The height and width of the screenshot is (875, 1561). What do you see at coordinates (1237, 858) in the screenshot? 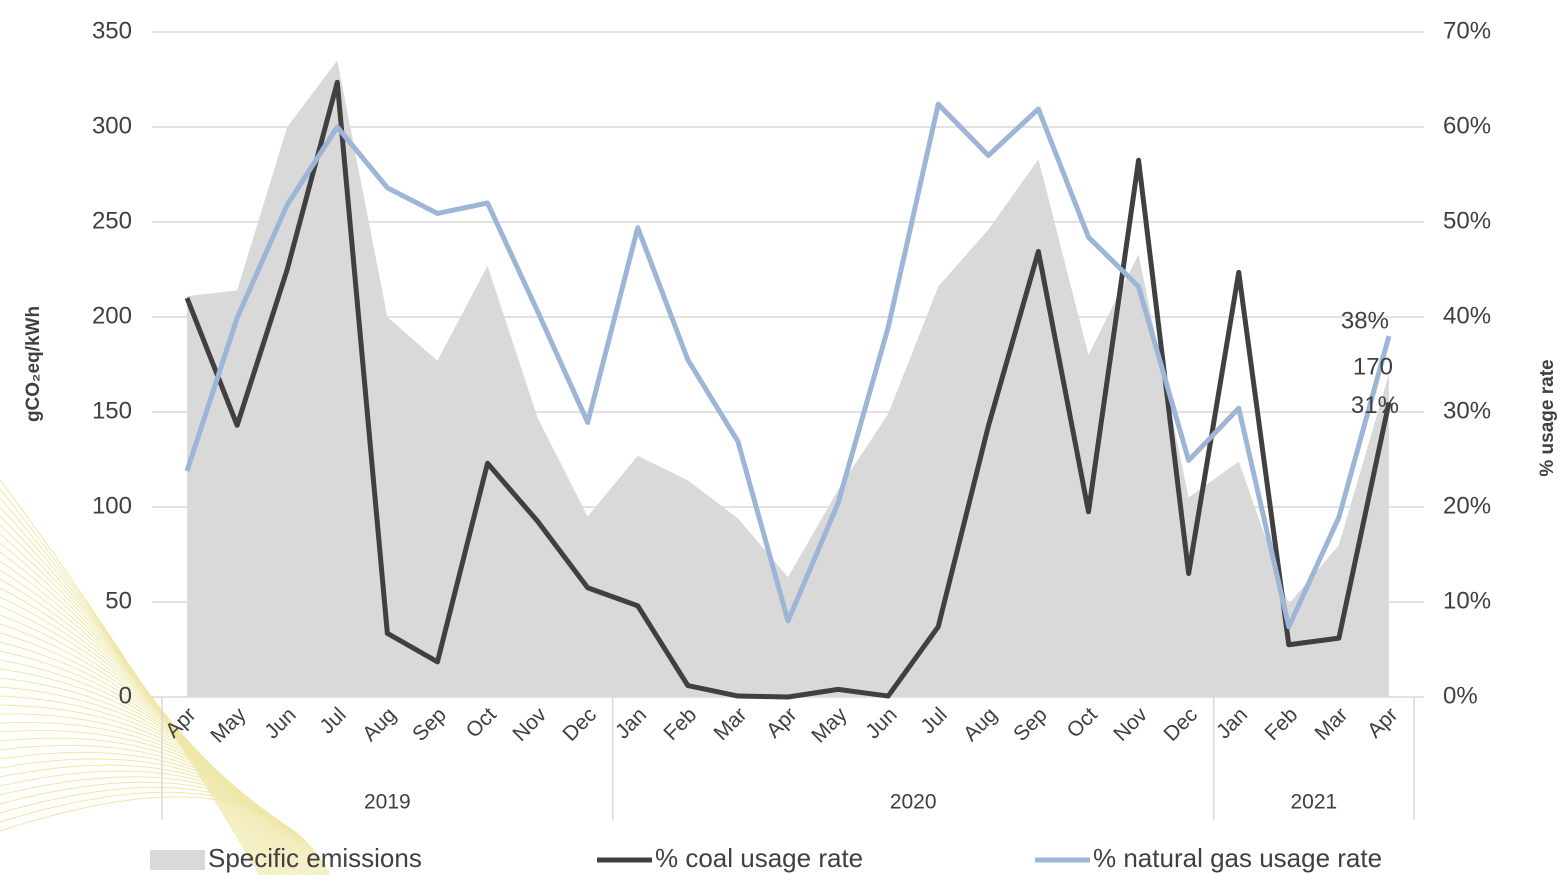
I see `legend-label: % natural gas usage rate` at bounding box center [1237, 858].